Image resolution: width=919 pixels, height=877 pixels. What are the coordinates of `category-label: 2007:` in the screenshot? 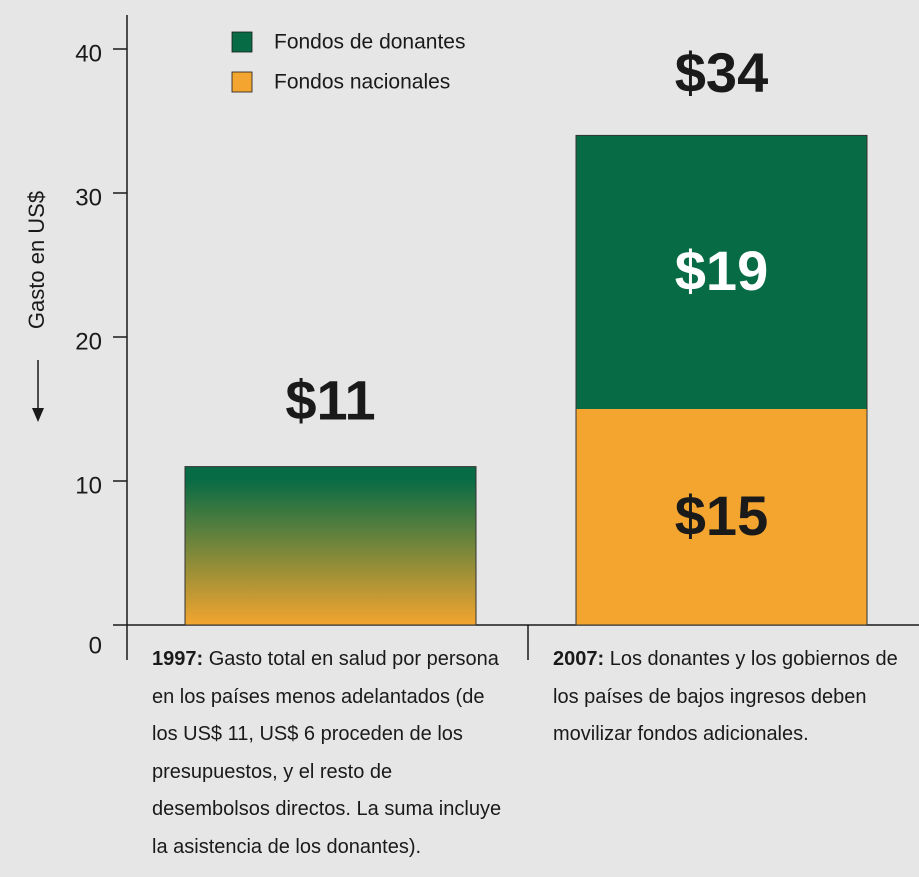 It's located at (579, 659).